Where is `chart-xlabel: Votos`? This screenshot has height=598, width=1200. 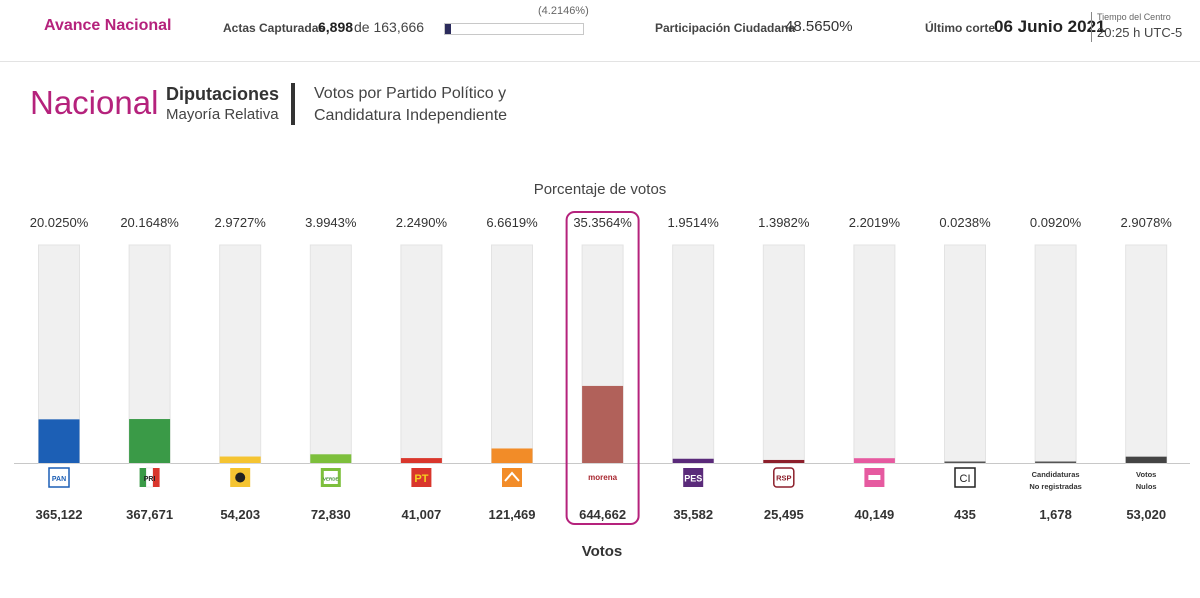 chart-xlabel: Votos is located at coordinates (602, 551).